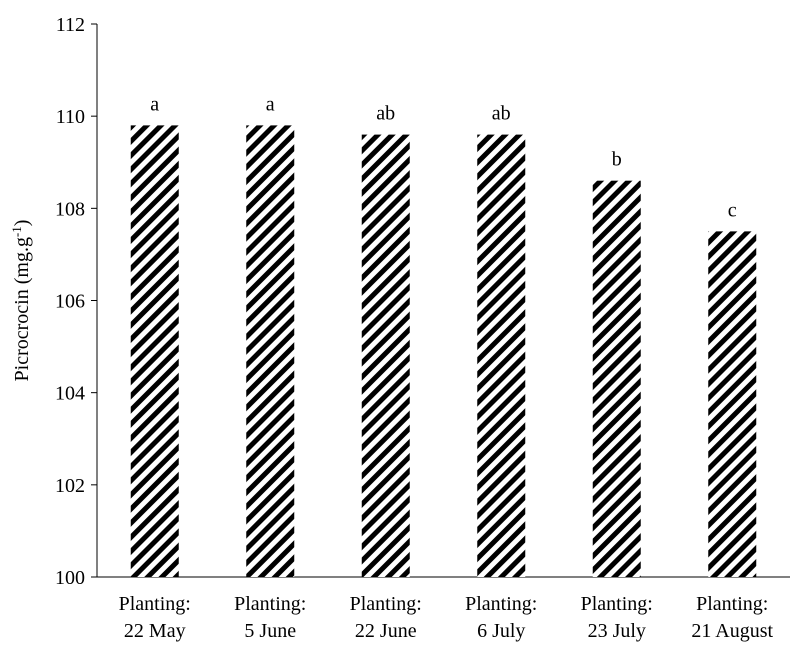 The image size is (799, 656). I want to click on x-category-label: Planting: 5 June, so click(270, 617).